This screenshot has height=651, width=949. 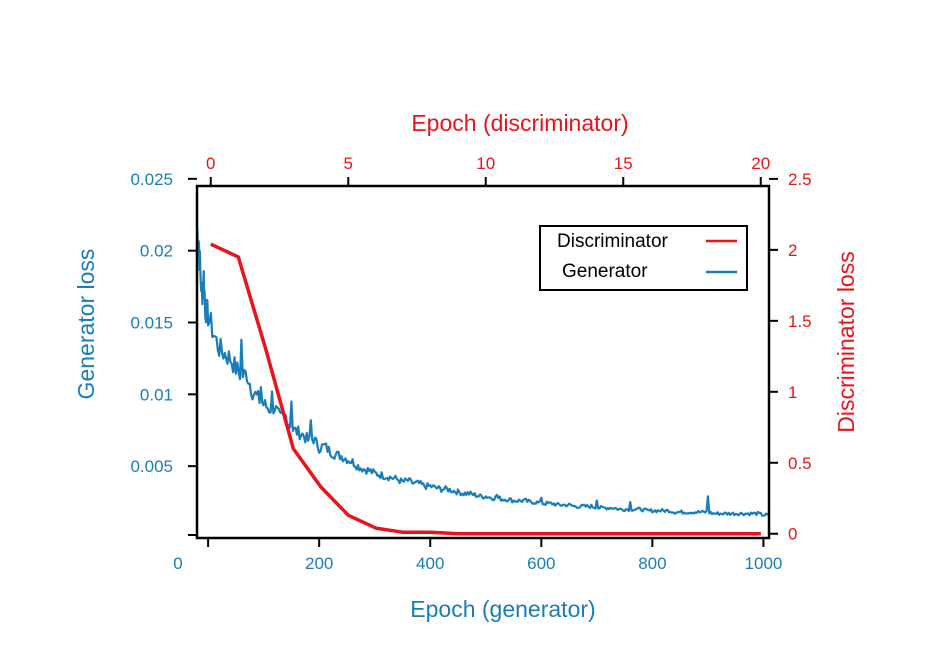 I want to click on x-bottom-tick-label: 1000, so click(x=764, y=563).